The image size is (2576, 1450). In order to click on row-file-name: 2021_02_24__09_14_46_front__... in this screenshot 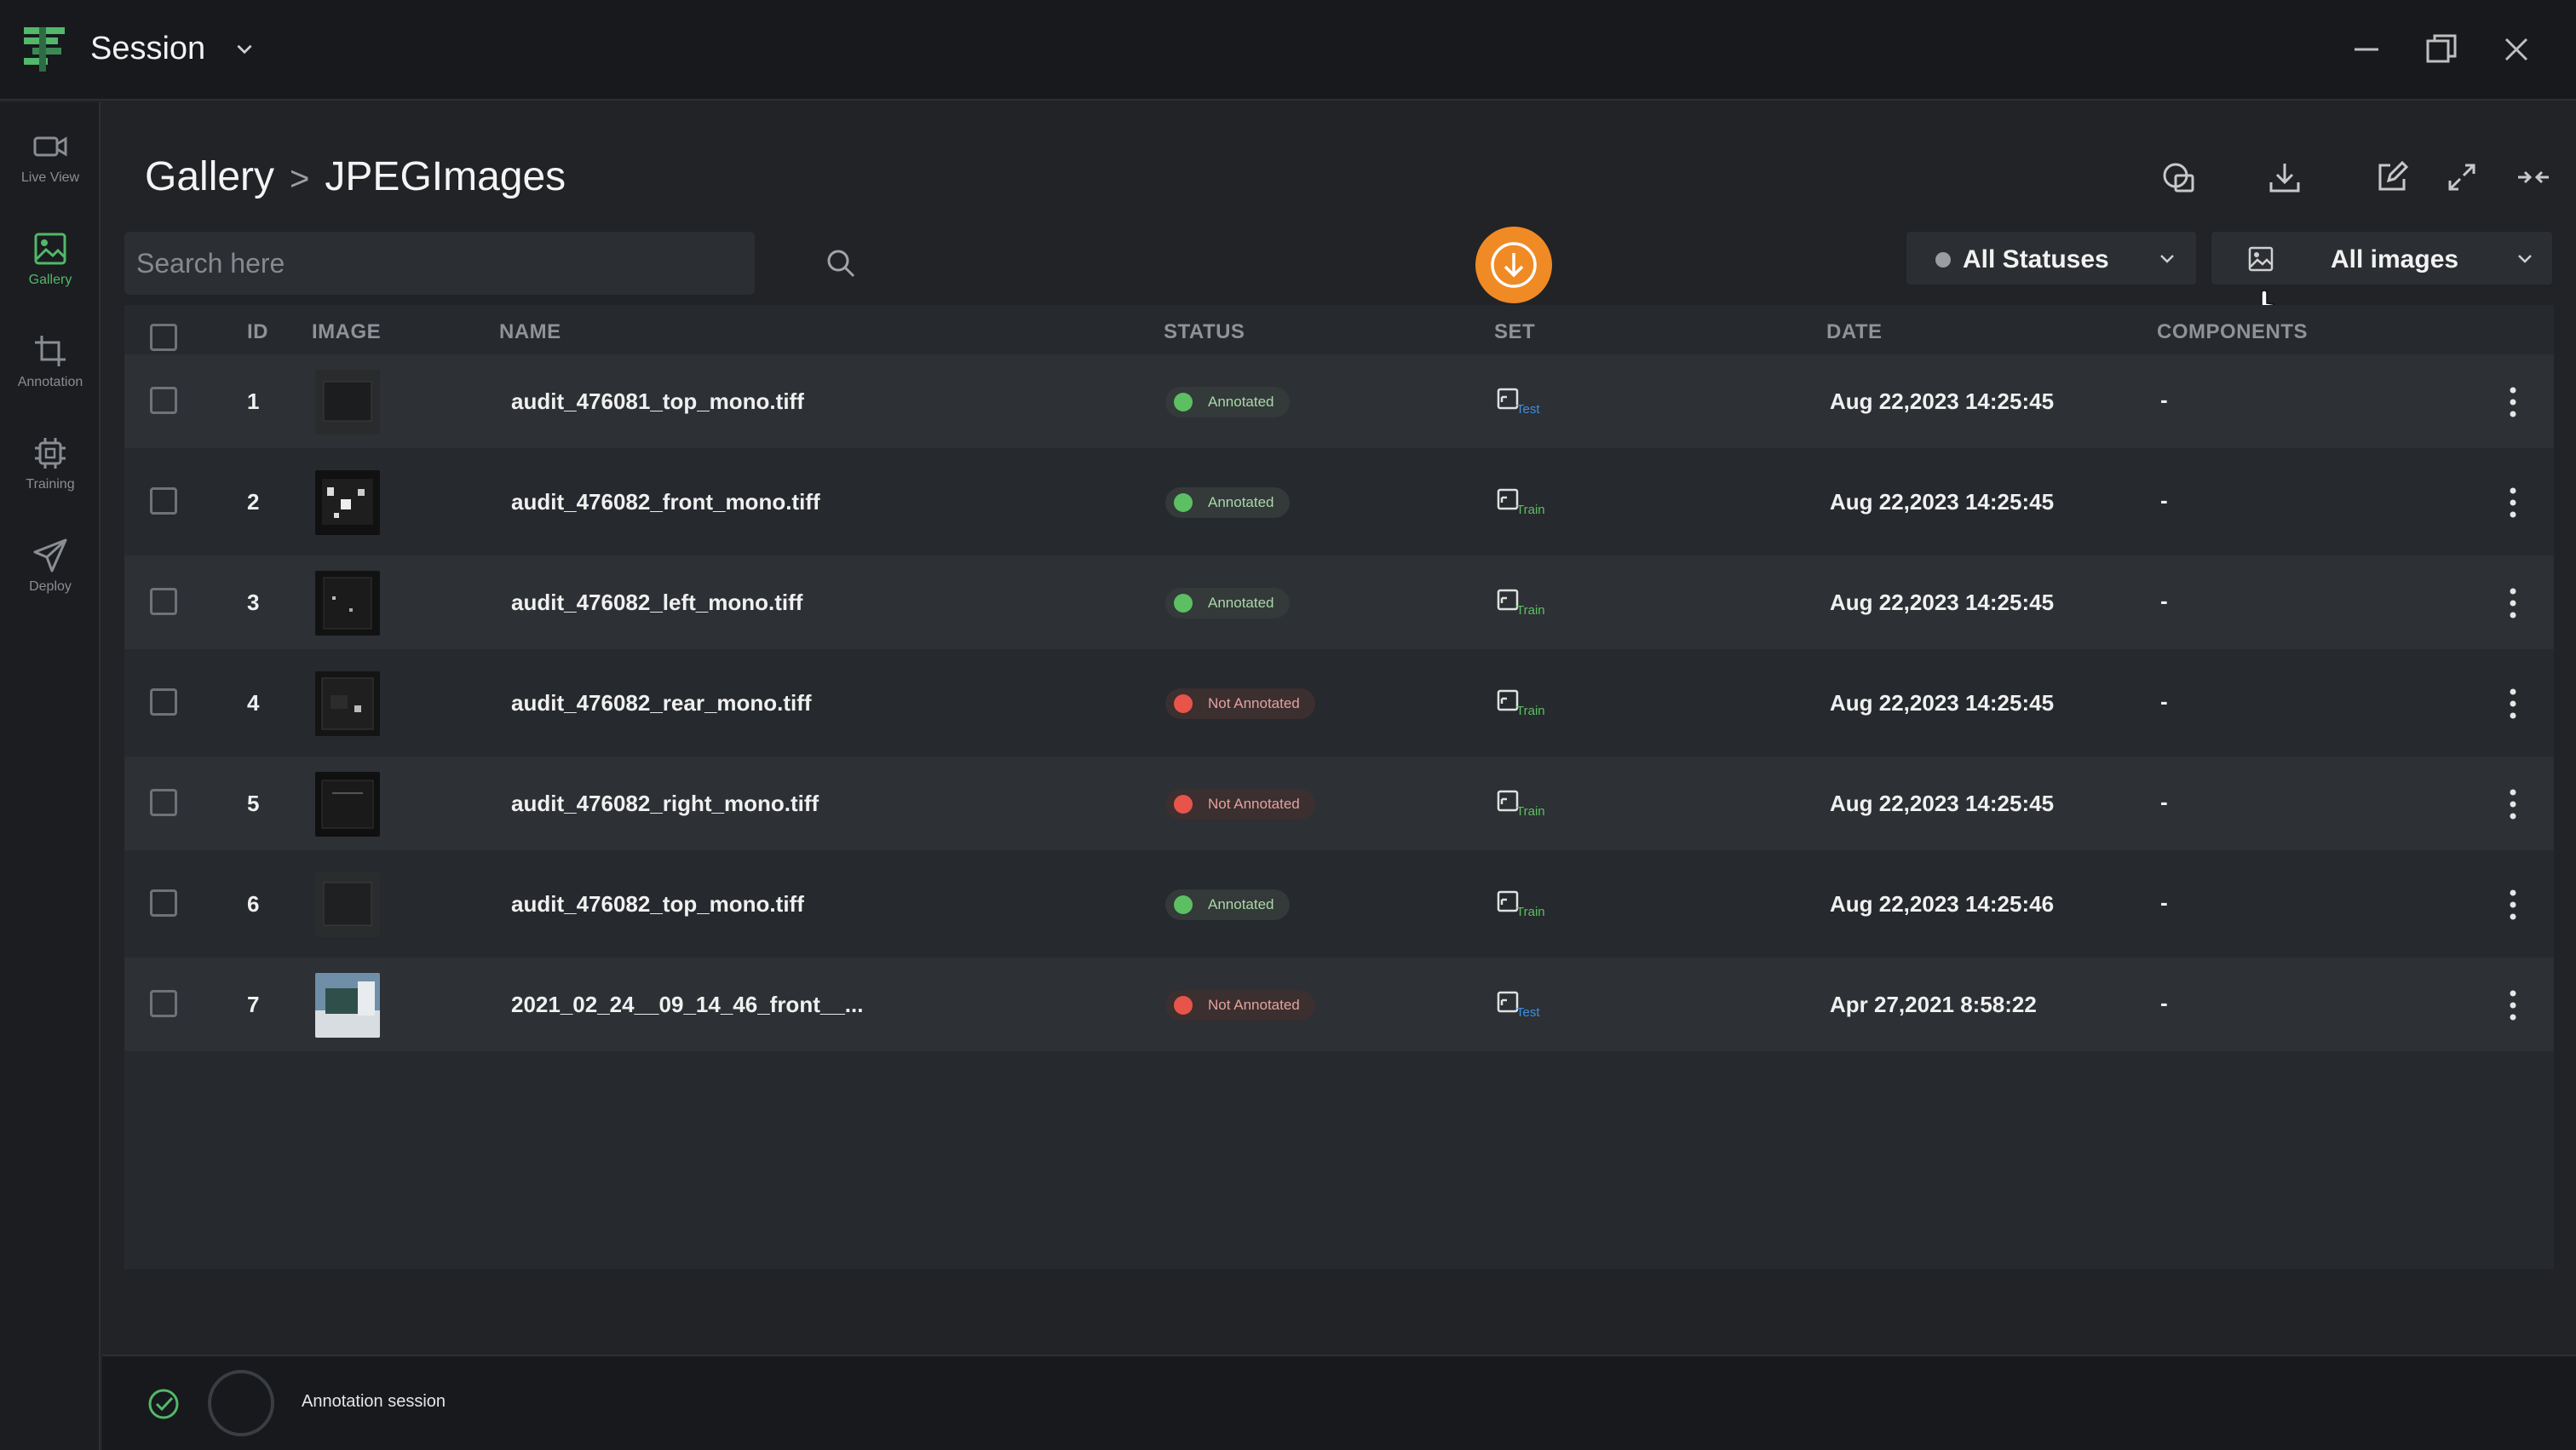, I will do `click(687, 1004)`.